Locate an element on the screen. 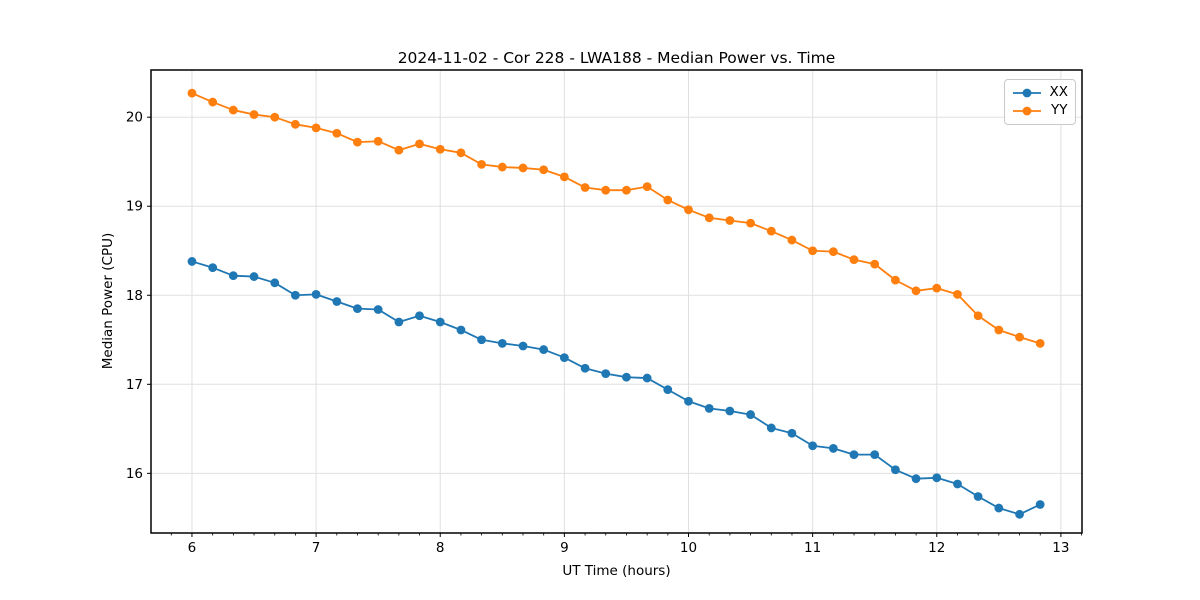  x-tick-label: 8 is located at coordinates (440, 548).